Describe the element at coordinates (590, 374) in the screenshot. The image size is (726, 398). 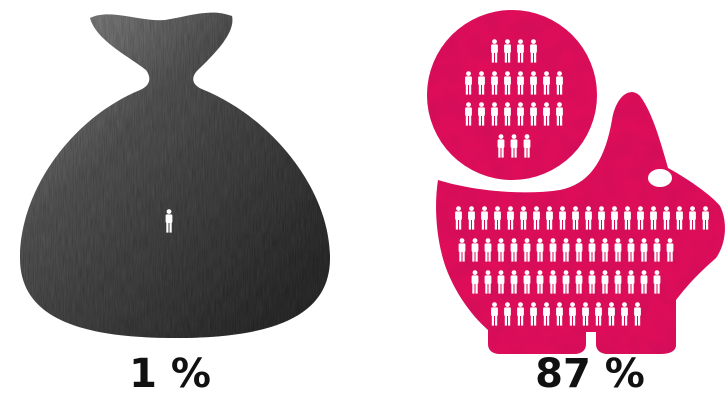
I see `right-percent-label: 87 %` at that location.